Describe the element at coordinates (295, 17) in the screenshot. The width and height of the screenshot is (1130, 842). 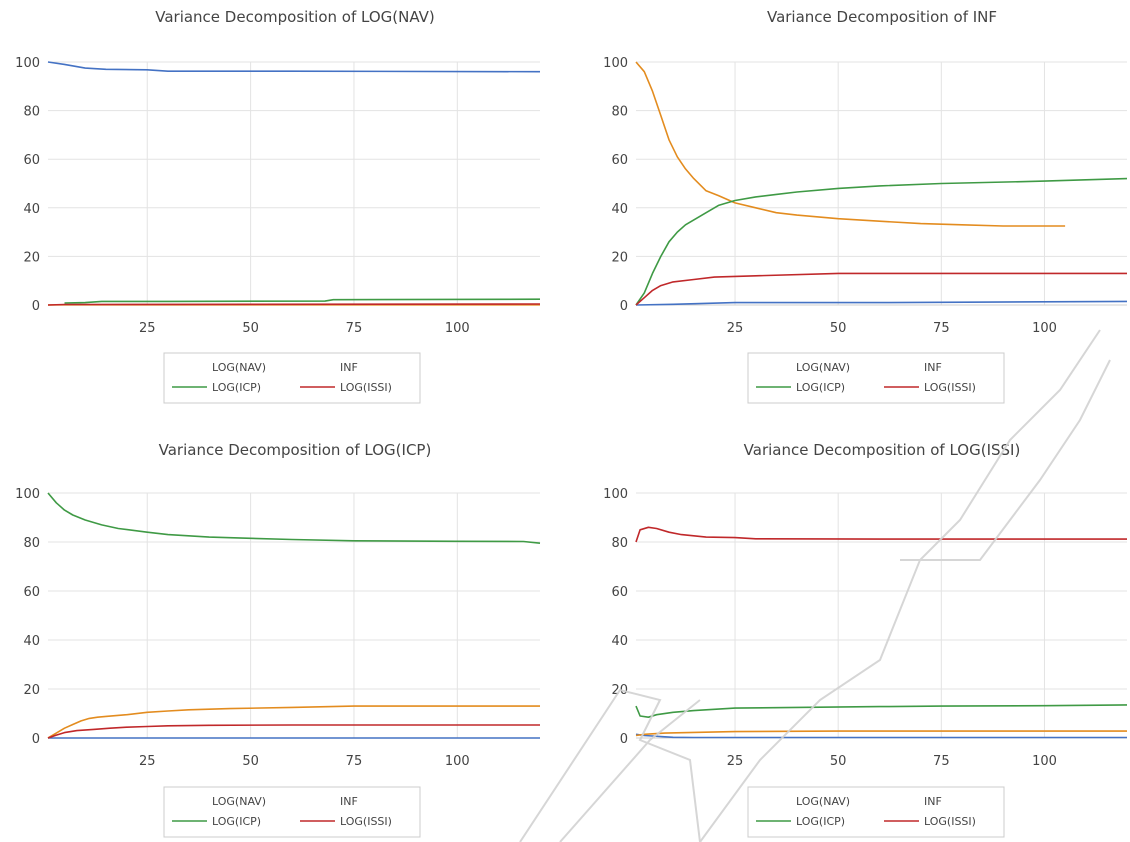
I see `chart-title: Variance Decomposition of LOG(NAV)` at that location.